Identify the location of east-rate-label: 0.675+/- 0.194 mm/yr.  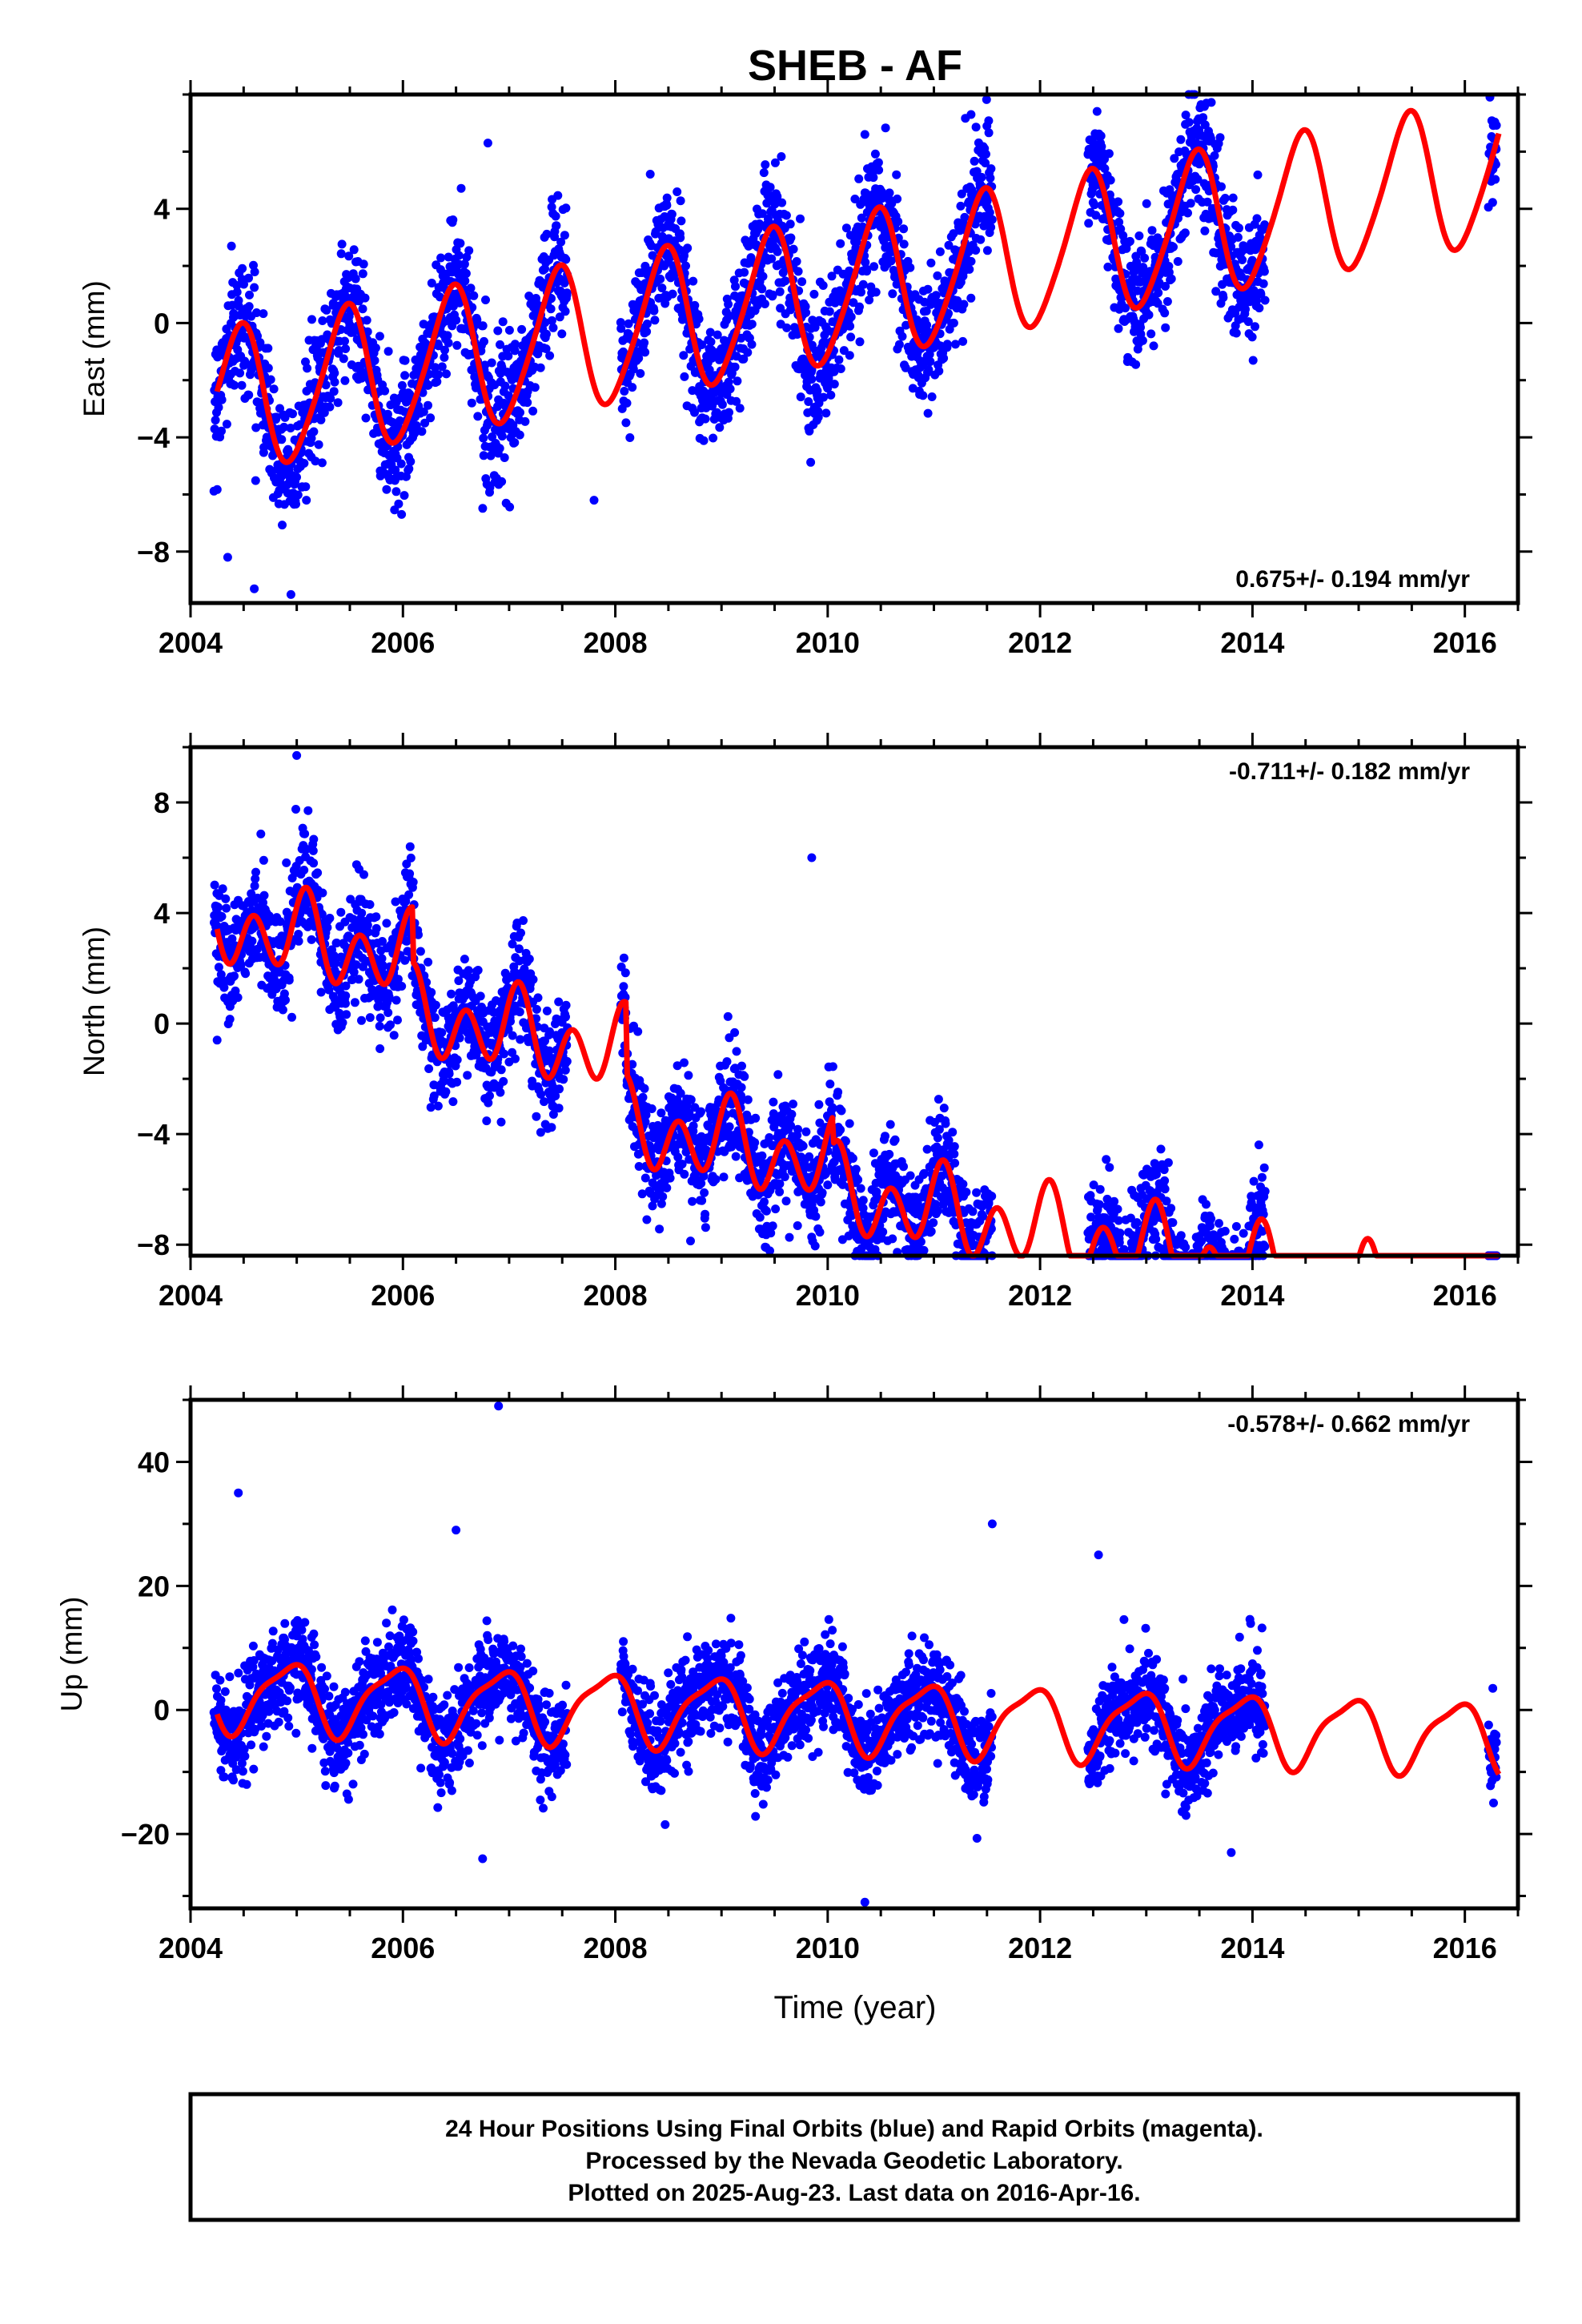
(1353, 579).